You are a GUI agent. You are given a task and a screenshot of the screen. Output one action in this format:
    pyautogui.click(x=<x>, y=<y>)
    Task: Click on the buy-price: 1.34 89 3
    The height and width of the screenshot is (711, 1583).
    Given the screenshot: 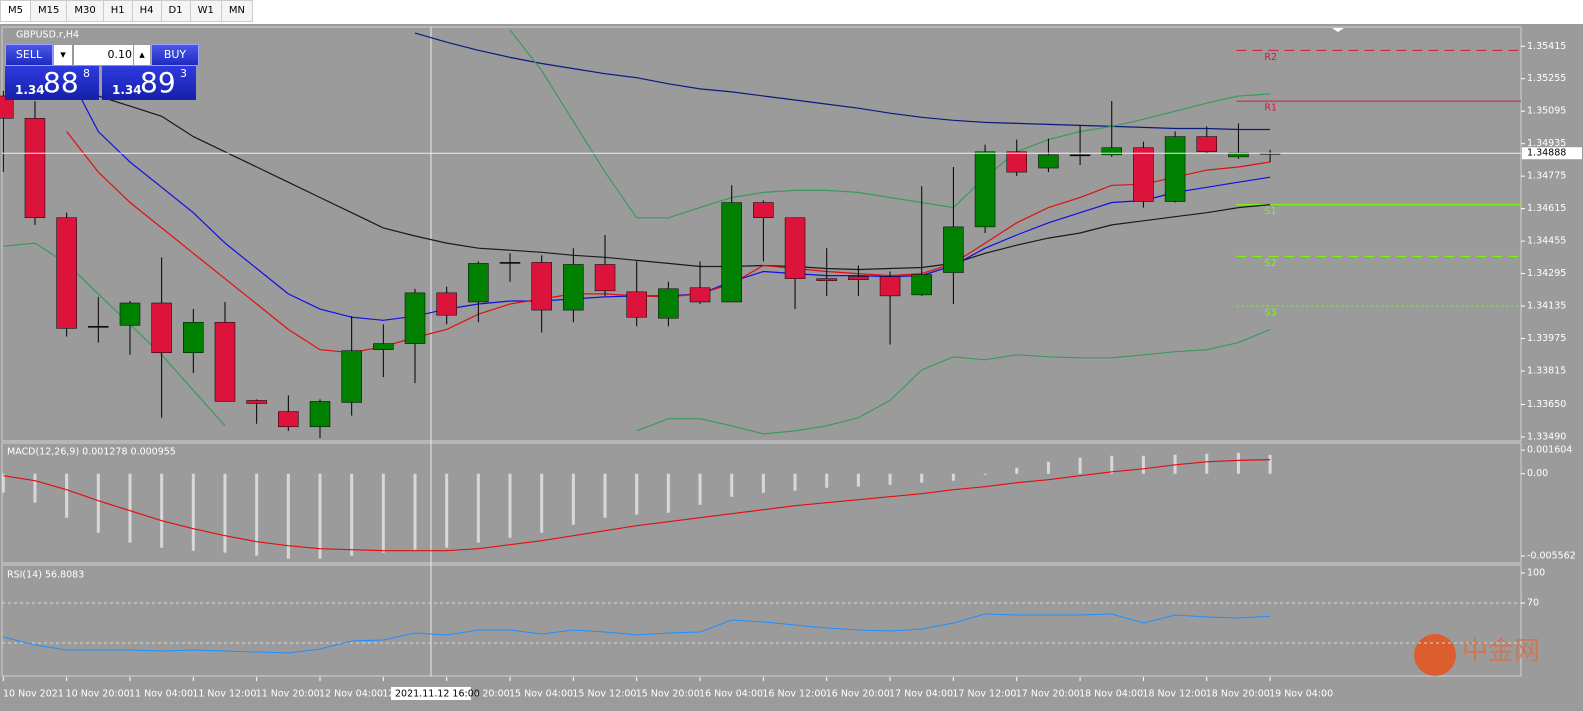 What is the action you would take?
    pyautogui.click(x=149, y=83)
    